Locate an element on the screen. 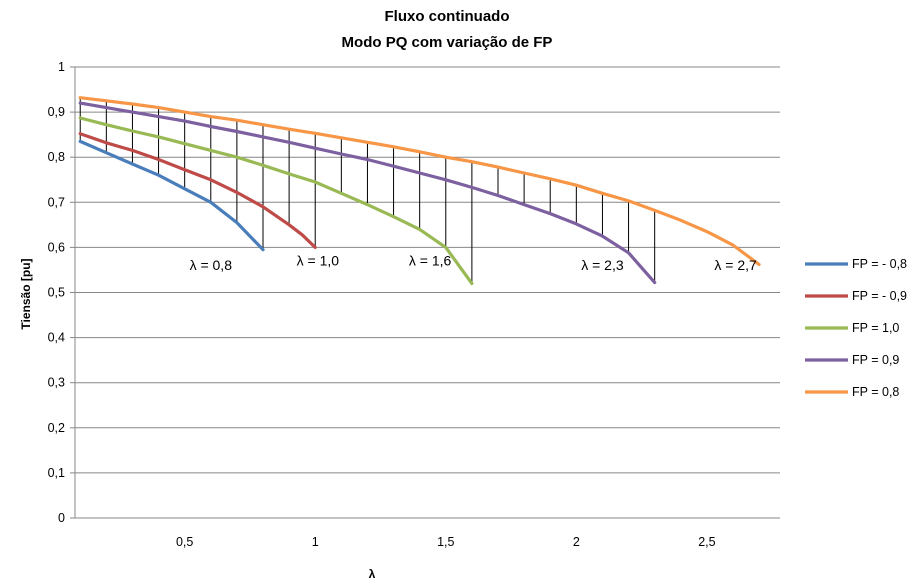 This screenshot has width=918, height=584. x-tick-label: 2,5 is located at coordinates (706, 542).